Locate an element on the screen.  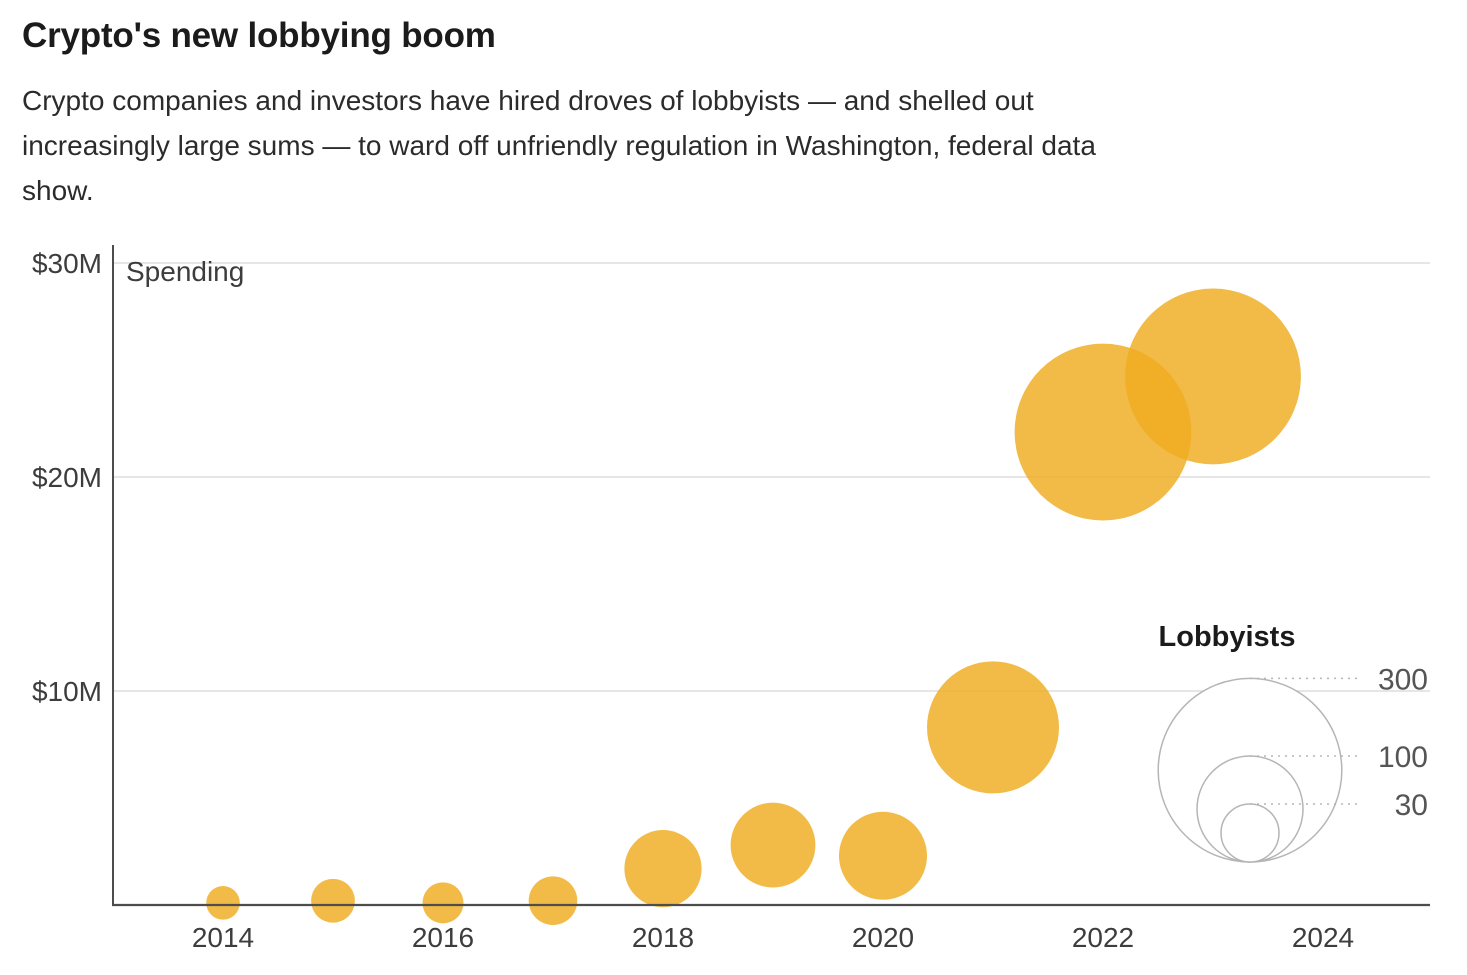
legend-size-label-100: 100 is located at coordinates (1403, 757).